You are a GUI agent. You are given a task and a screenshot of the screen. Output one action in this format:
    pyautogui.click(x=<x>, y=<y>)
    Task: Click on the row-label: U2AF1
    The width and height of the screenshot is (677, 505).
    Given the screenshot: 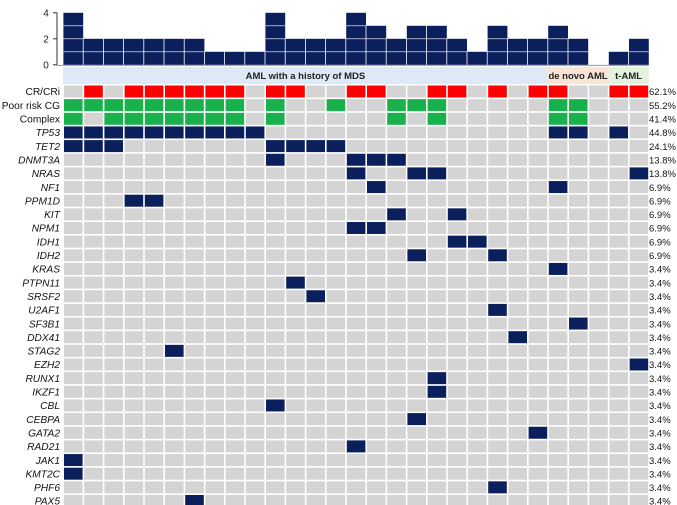 What is the action you would take?
    pyautogui.click(x=44, y=311)
    